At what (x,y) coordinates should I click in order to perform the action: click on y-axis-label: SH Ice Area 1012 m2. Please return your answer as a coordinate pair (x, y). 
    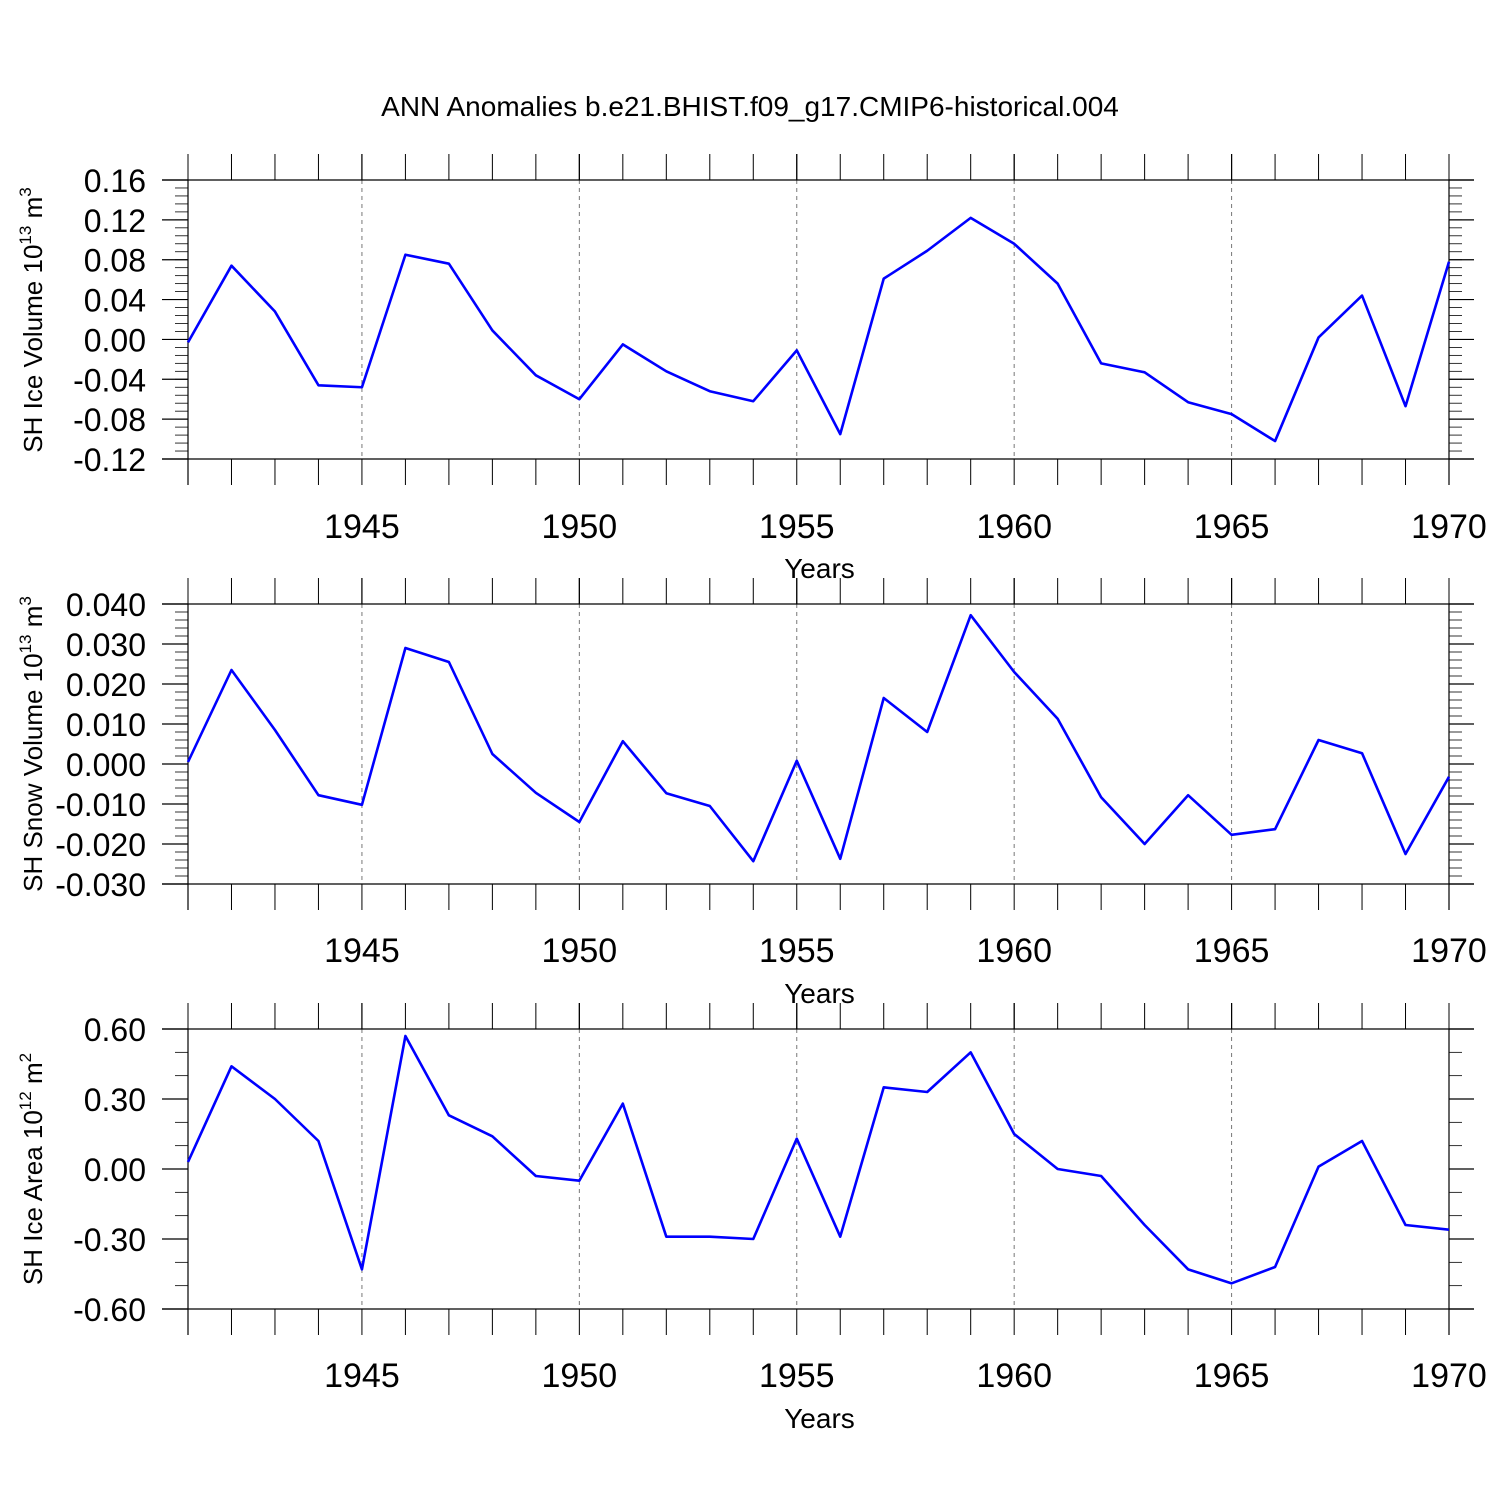
    Looking at the image, I should click on (32, 1169).